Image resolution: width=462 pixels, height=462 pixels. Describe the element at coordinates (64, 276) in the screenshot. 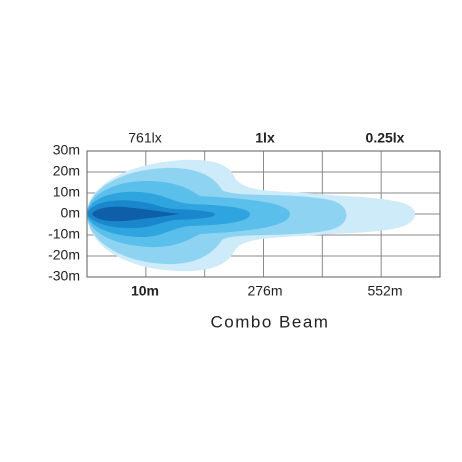

I see `y-label: -30m` at that location.